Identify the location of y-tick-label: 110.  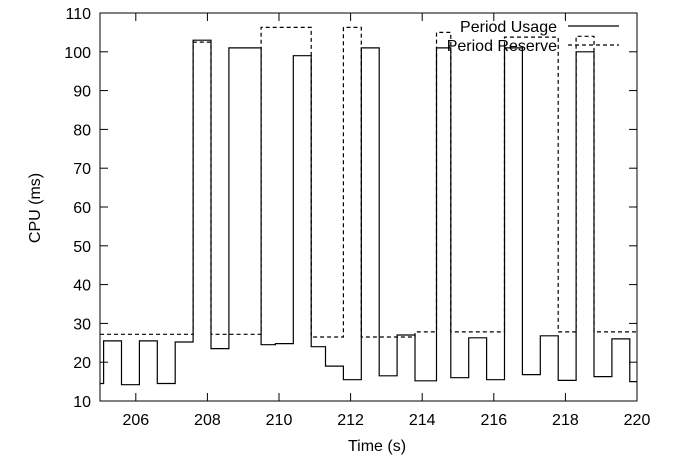
(78, 14).